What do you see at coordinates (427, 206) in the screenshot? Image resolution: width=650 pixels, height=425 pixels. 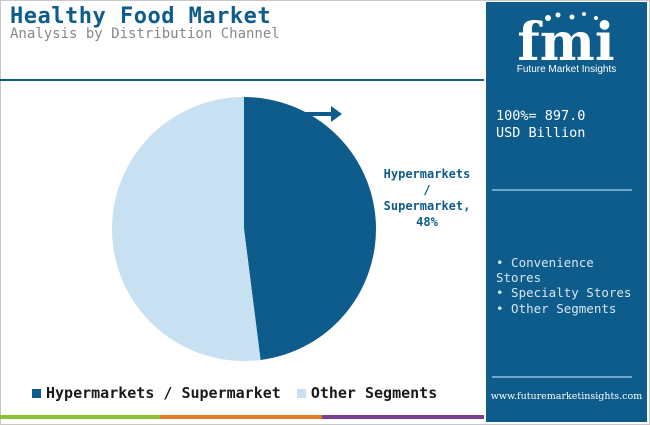 I see `data-label-line: Supermarket,` at bounding box center [427, 206].